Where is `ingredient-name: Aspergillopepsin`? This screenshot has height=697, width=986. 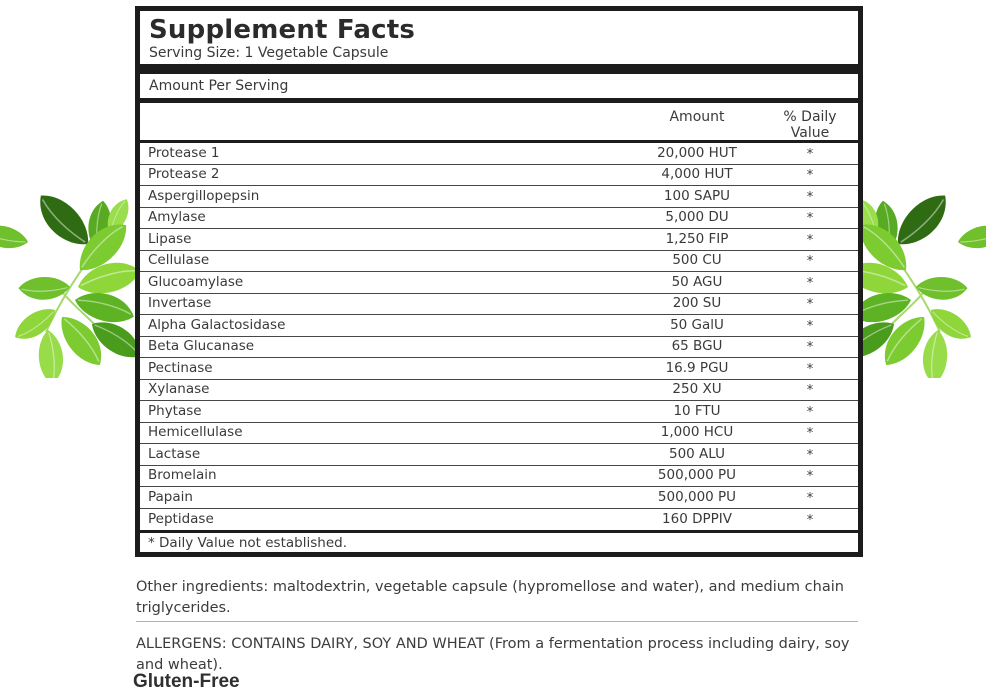 ingredient-name: Aspergillopepsin is located at coordinates (204, 195).